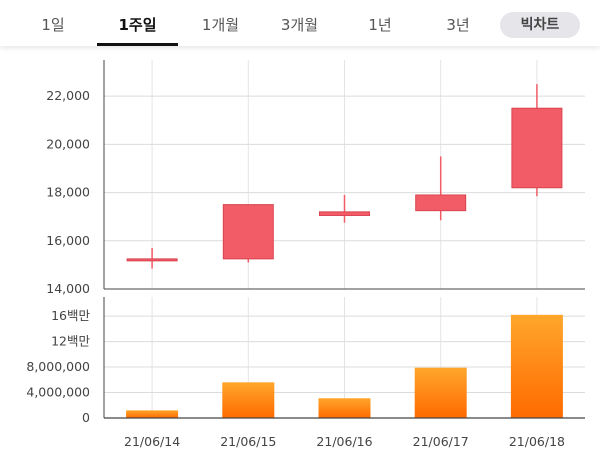  What do you see at coordinates (380, 25) in the screenshot?
I see `tab-1-year: 1년` at bounding box center [380, 25].